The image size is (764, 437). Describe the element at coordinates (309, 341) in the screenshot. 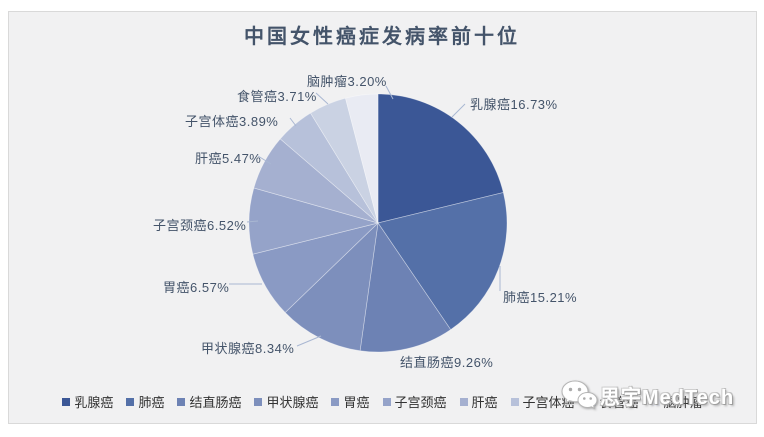

I see `leader-line-thyroid-cancer` at that location.